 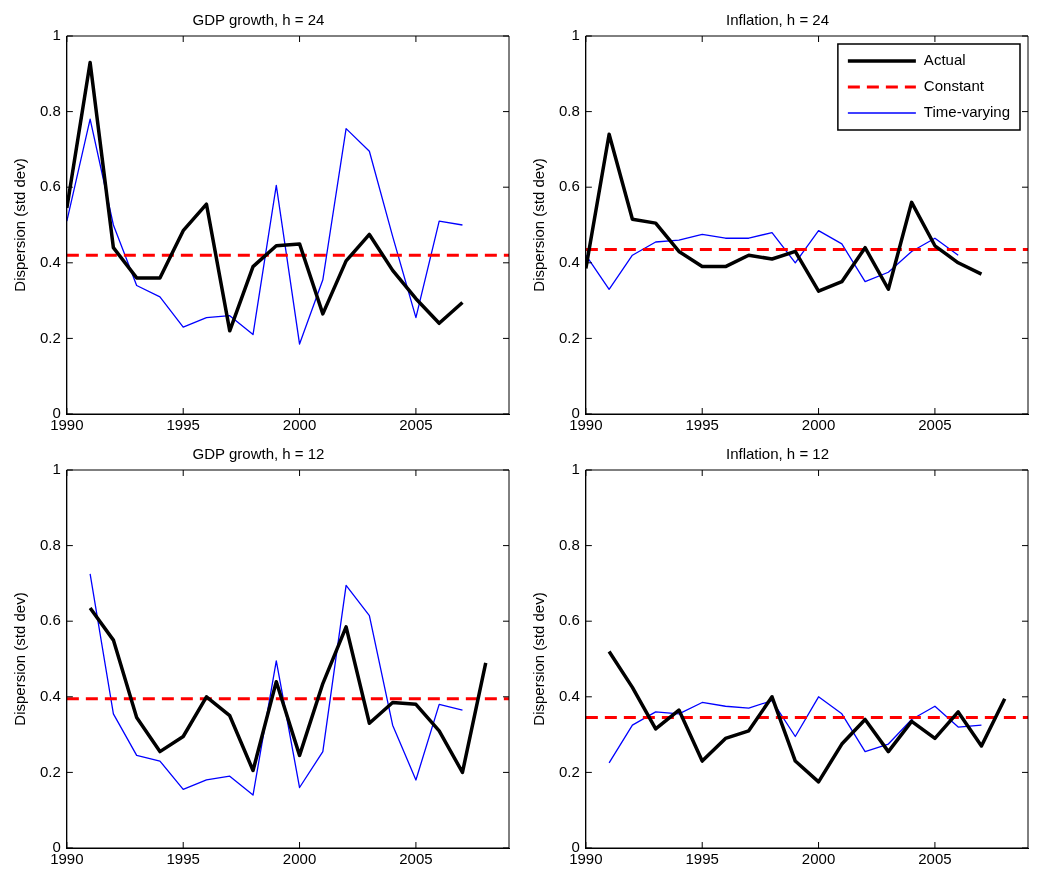 What do you see at coordinates (258, 20) in the screenshot?
I see `chart-title: GDP growth, h = 24` at bounding box center [258, 20].